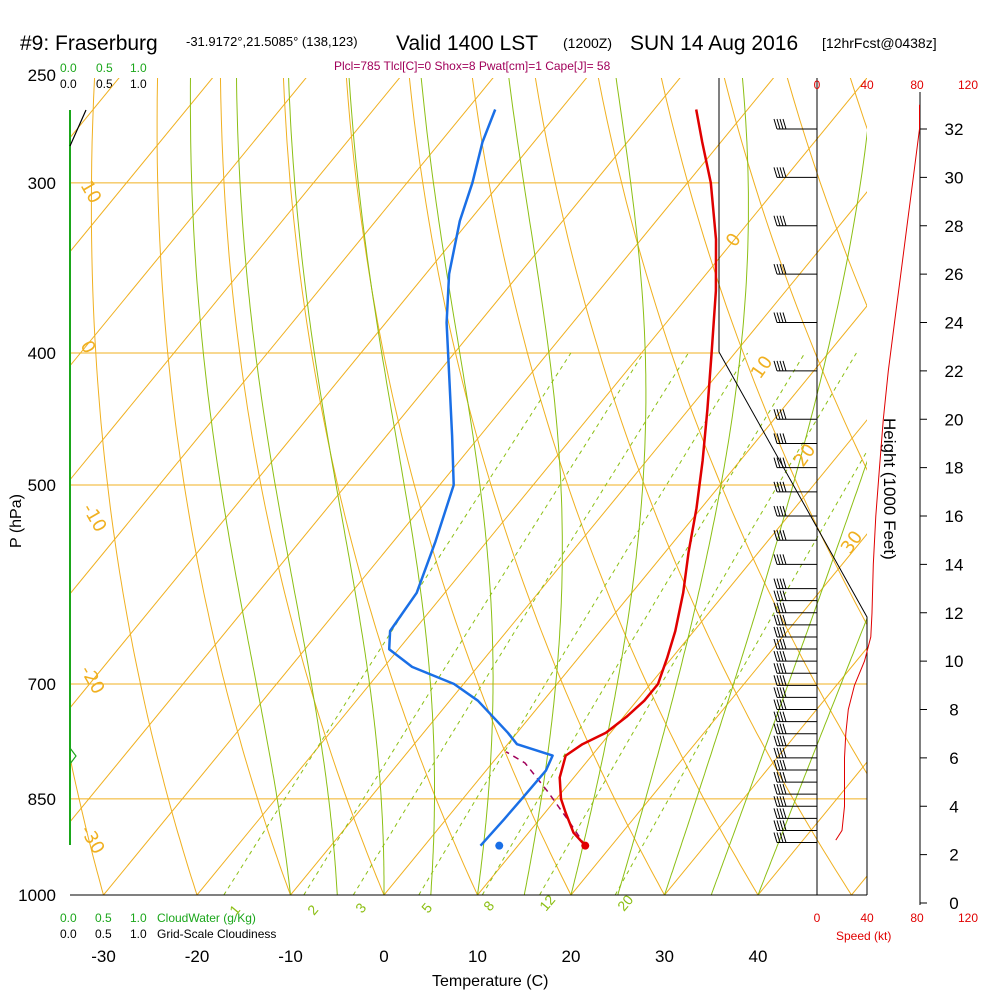  I want to click on cloudiness-trace, so click(78, 128).